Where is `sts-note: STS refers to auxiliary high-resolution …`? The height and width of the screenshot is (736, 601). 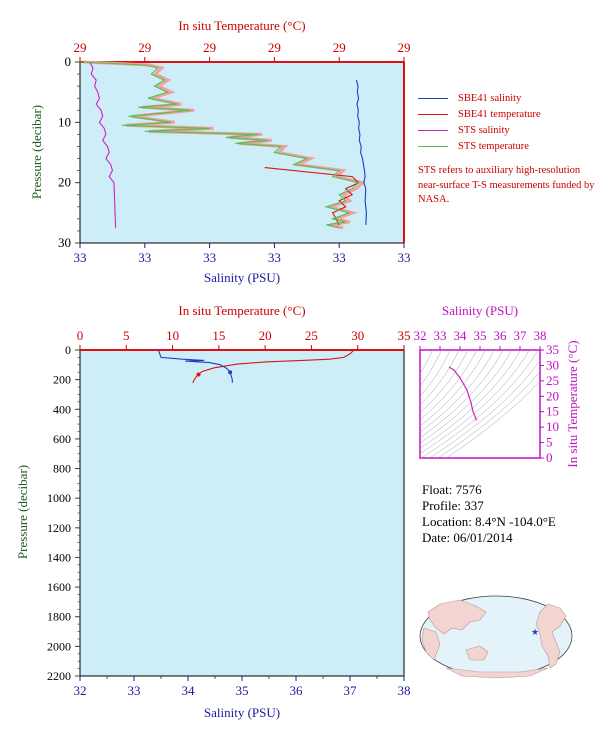
sts-note: STS refers to auxiliary high-resolution … is located at coordinates (506, 185).